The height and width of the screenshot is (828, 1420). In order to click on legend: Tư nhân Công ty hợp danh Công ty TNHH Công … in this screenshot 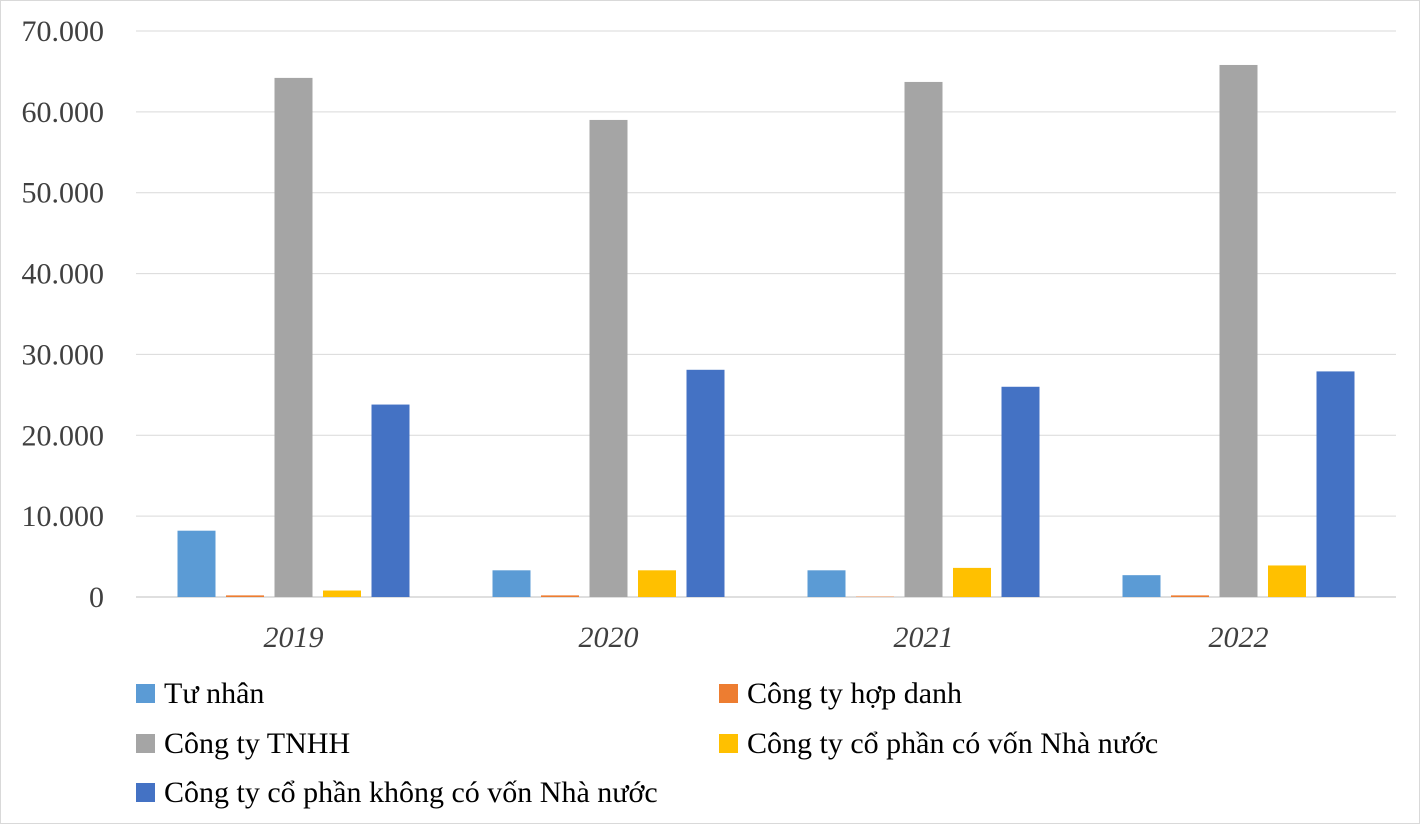, I will do `click(647, 743)`.